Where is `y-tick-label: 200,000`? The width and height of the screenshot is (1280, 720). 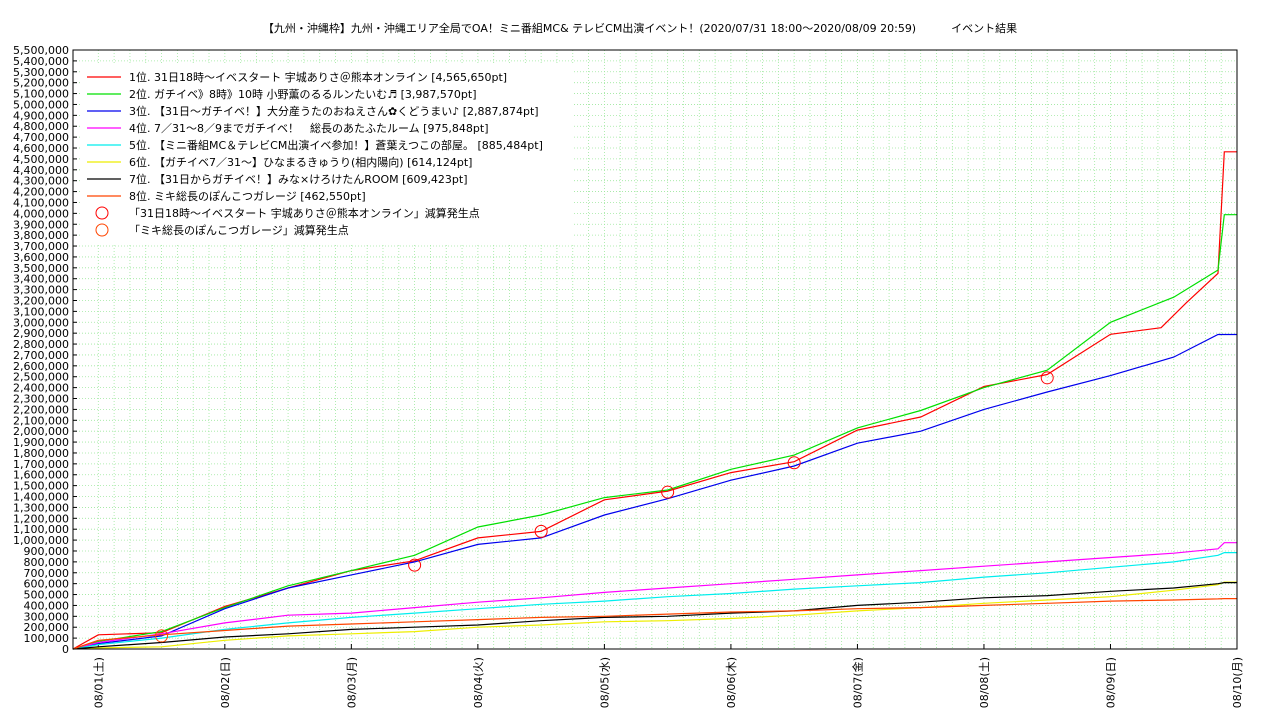
y-tick-label: 200,000 is located at coordinates (47, 627).